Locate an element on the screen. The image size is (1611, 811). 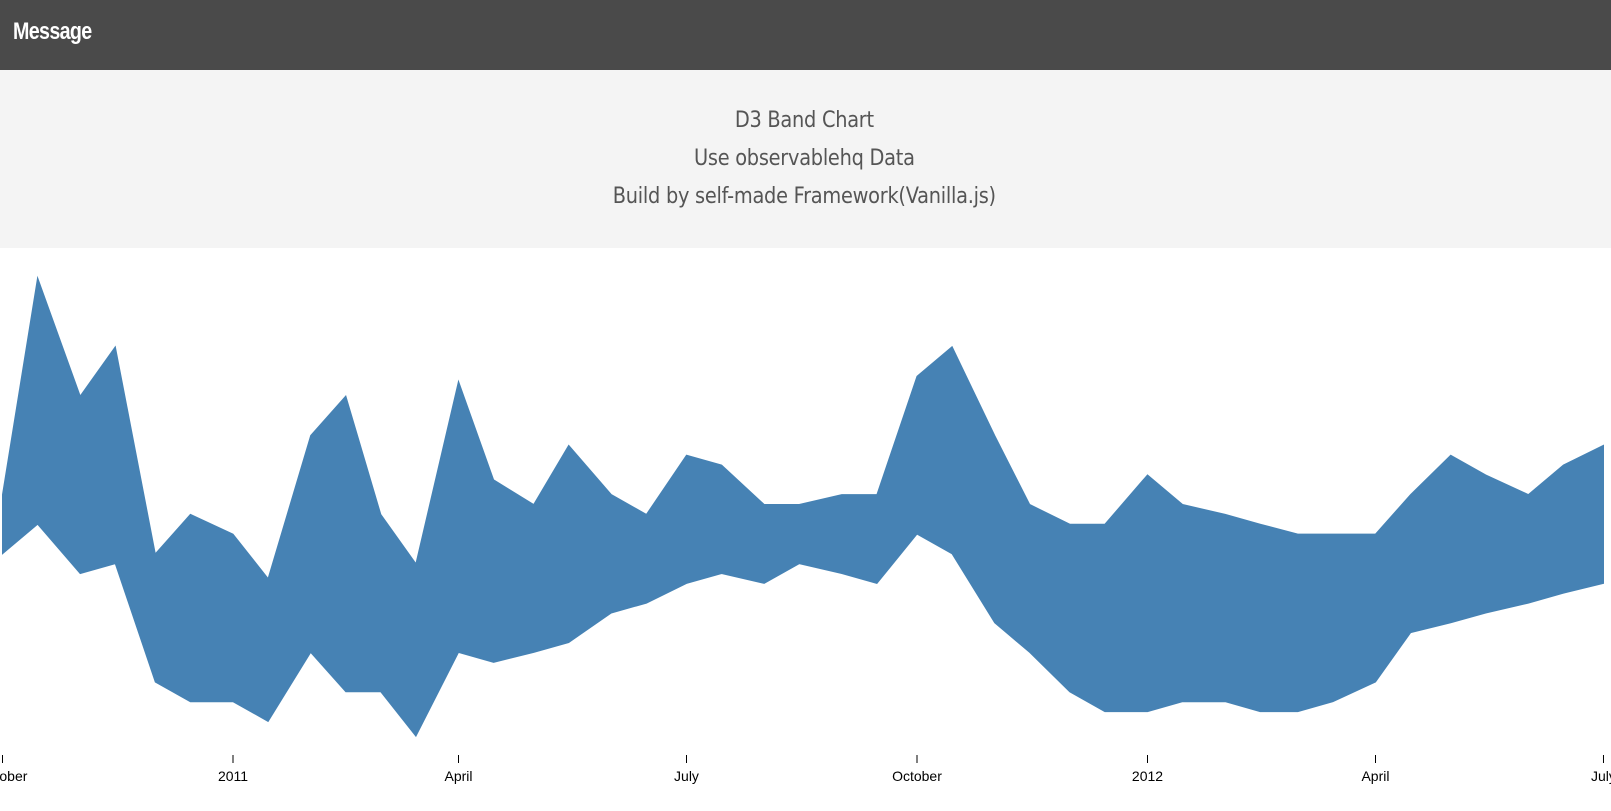
app-title: Message is located at coordinates (52, 31).